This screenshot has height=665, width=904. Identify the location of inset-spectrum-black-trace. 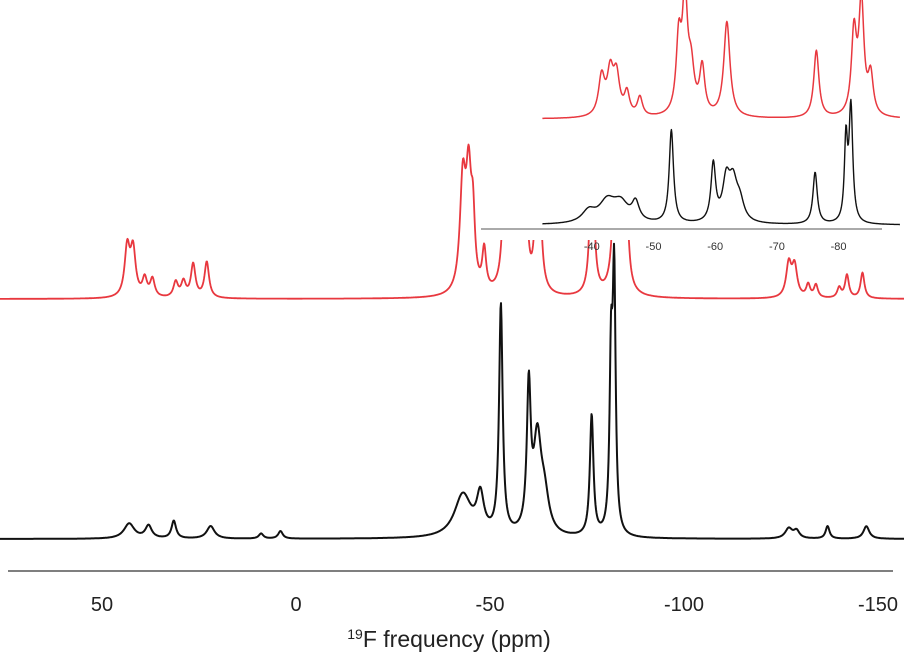
(721, 162).